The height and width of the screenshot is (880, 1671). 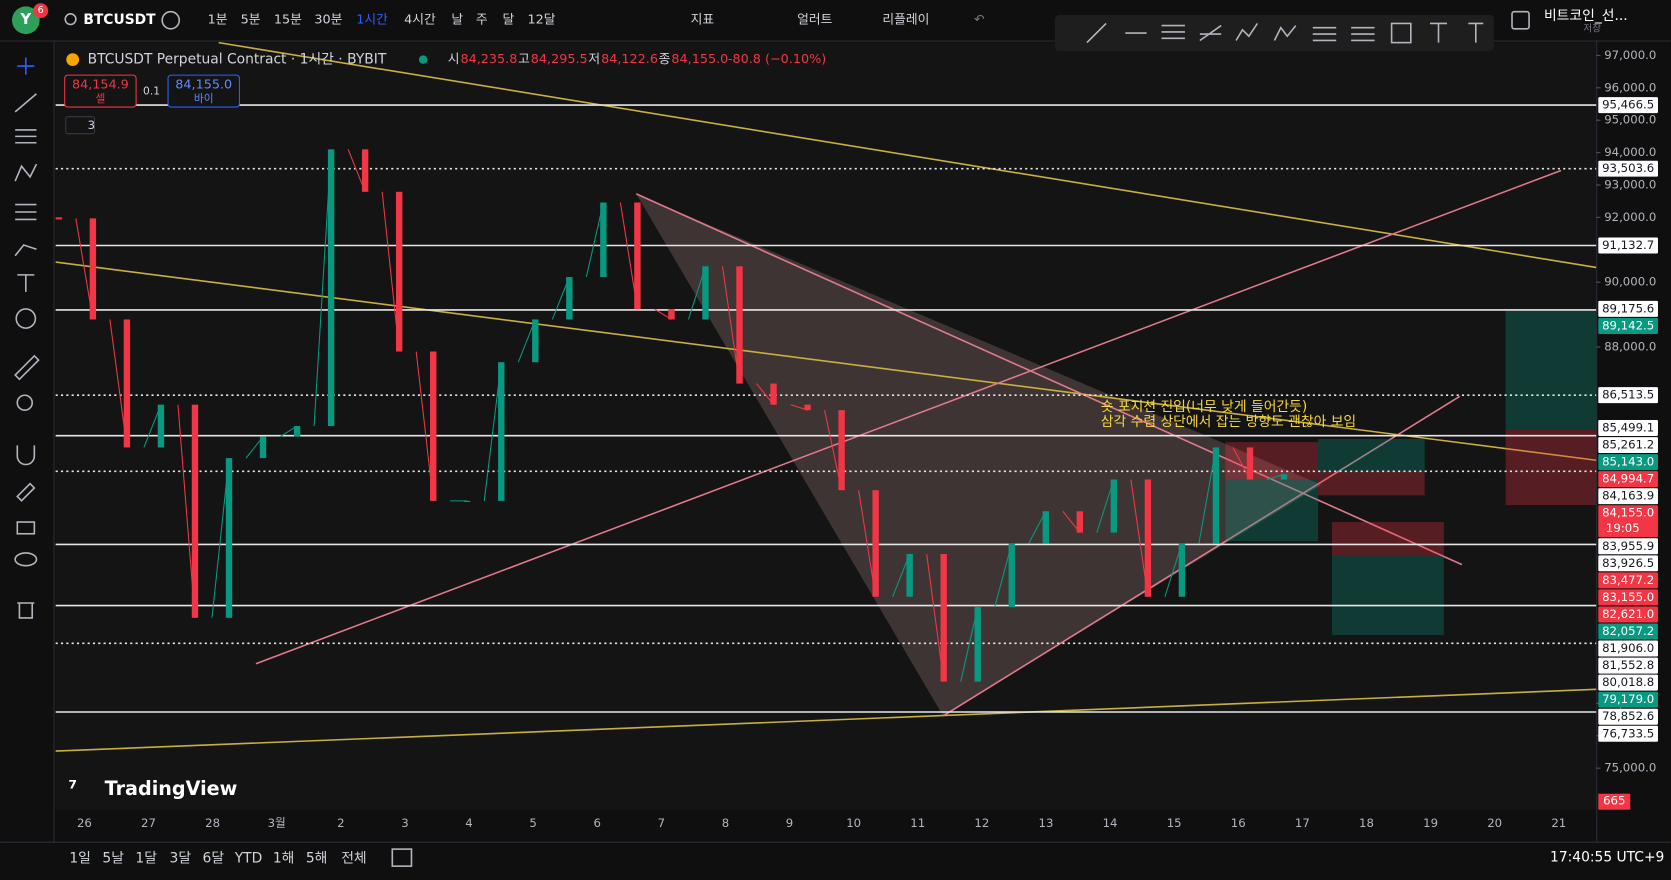 What do you see at coordinates (204, 98) in the screenshot?
I see `buy-label: 바이` at bounding box center [204, 98].